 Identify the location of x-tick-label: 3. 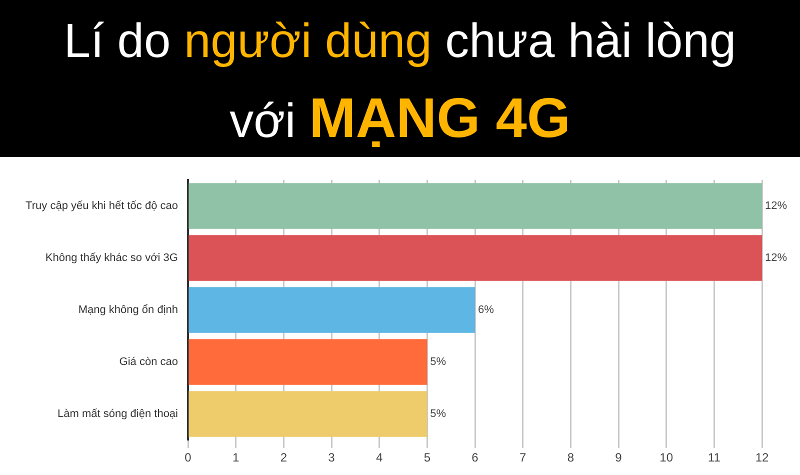
(332, 457).